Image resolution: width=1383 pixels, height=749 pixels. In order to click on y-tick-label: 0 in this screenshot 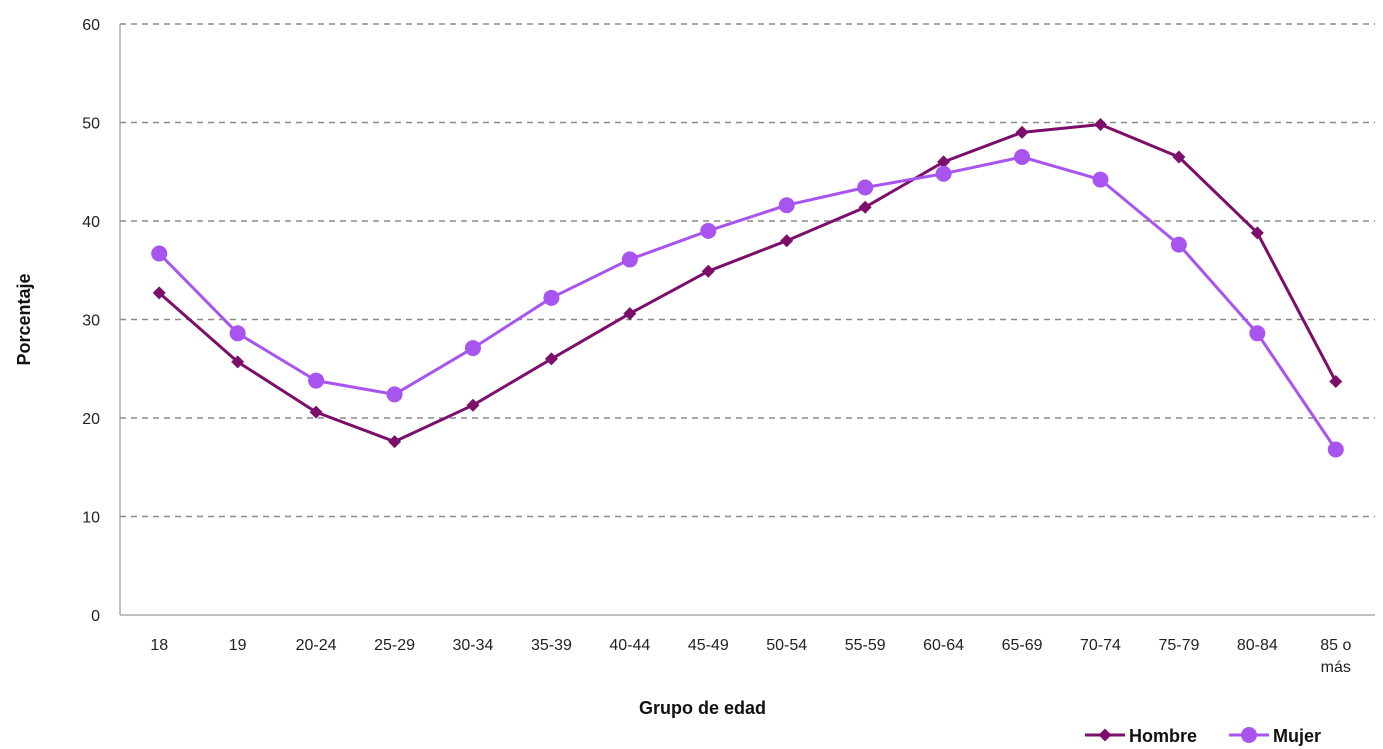, I will do `click(95, 616)`.